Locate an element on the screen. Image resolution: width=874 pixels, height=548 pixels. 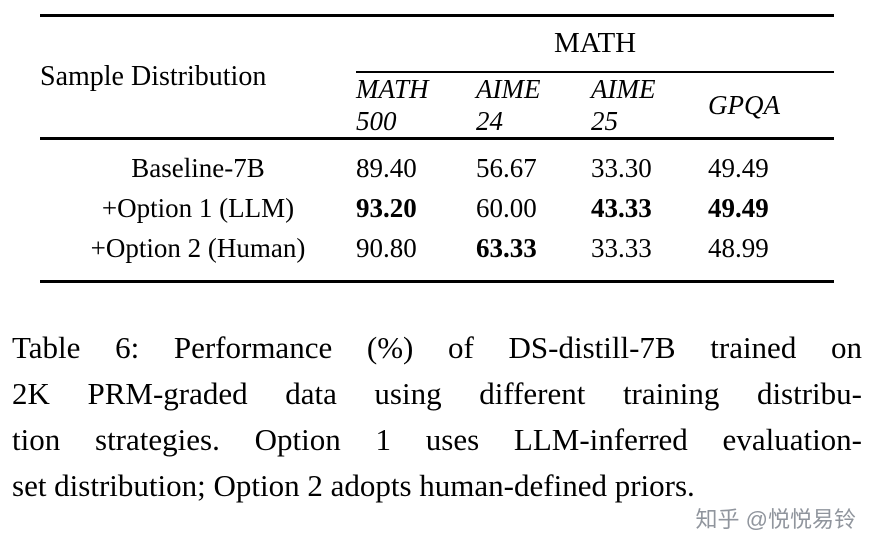
cell-option1-aime25: 43.33 is located at coordinates (621, 207).